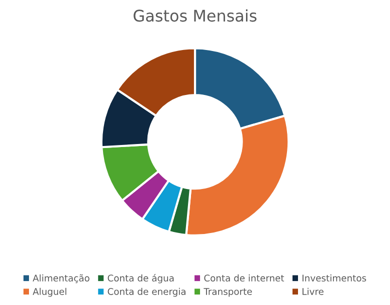 The image size is (390, 305). I want to click on legend-label: Conta de energia, so click(147, 292).